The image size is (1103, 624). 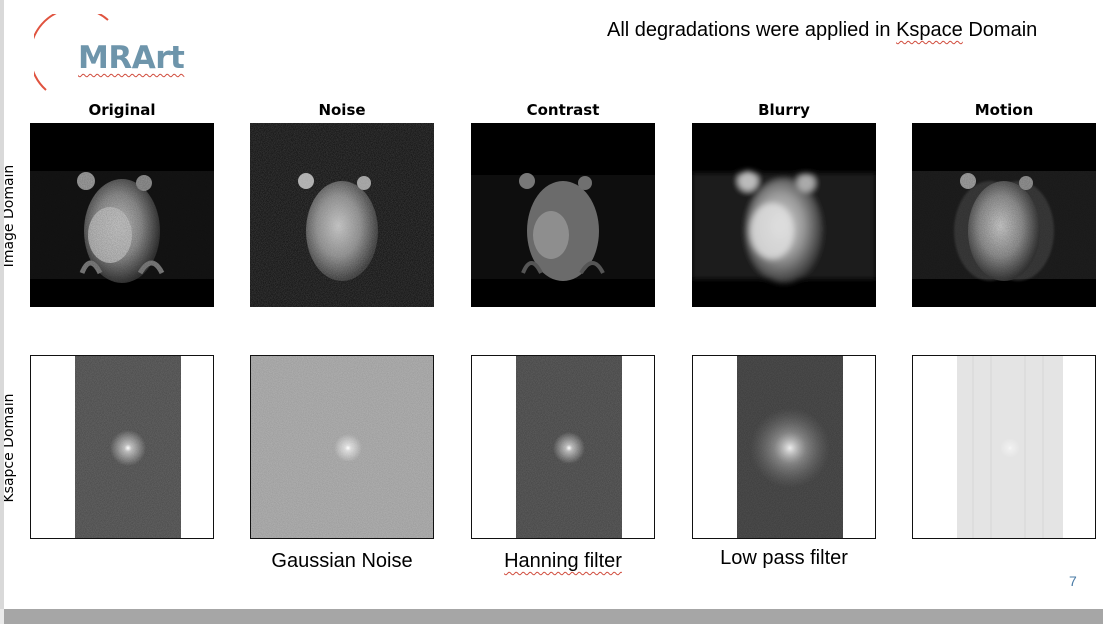 I want to click on logo: MRArt, so click(x=131, y=58).